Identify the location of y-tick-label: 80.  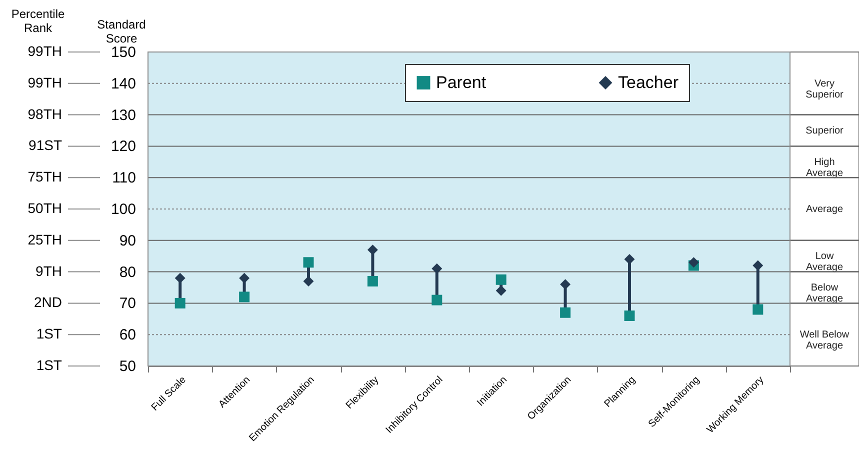
(127, 272).